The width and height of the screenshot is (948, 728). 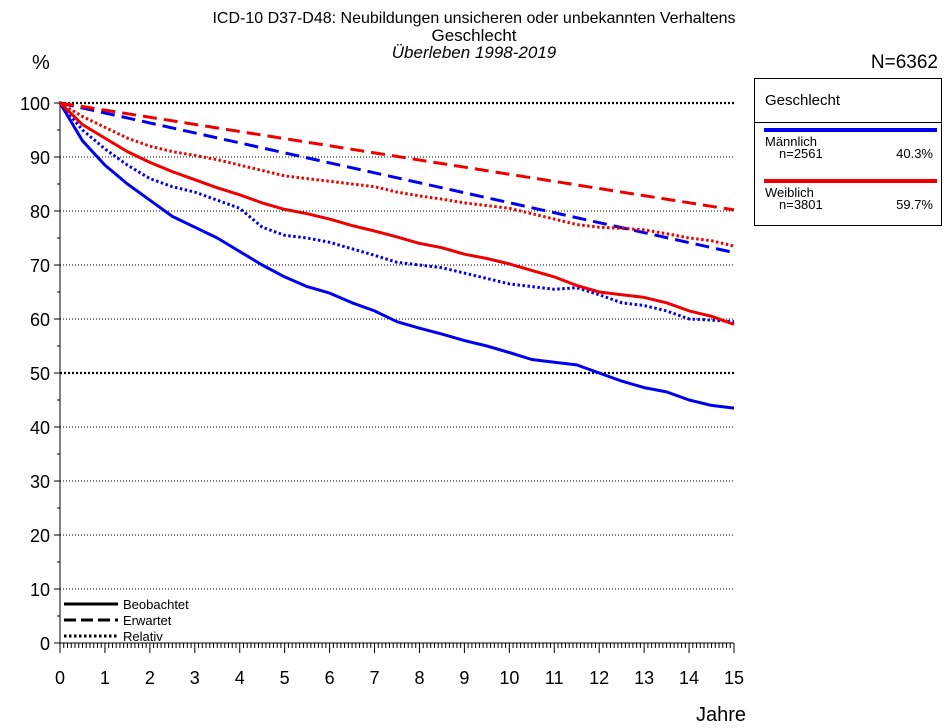 I want to click on x-tick-label: 5, so click(x=285, y=678).